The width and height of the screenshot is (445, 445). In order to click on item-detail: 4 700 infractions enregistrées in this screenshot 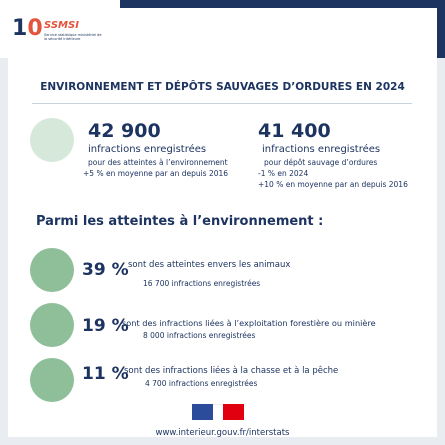, I will do `click(201, 383)`.